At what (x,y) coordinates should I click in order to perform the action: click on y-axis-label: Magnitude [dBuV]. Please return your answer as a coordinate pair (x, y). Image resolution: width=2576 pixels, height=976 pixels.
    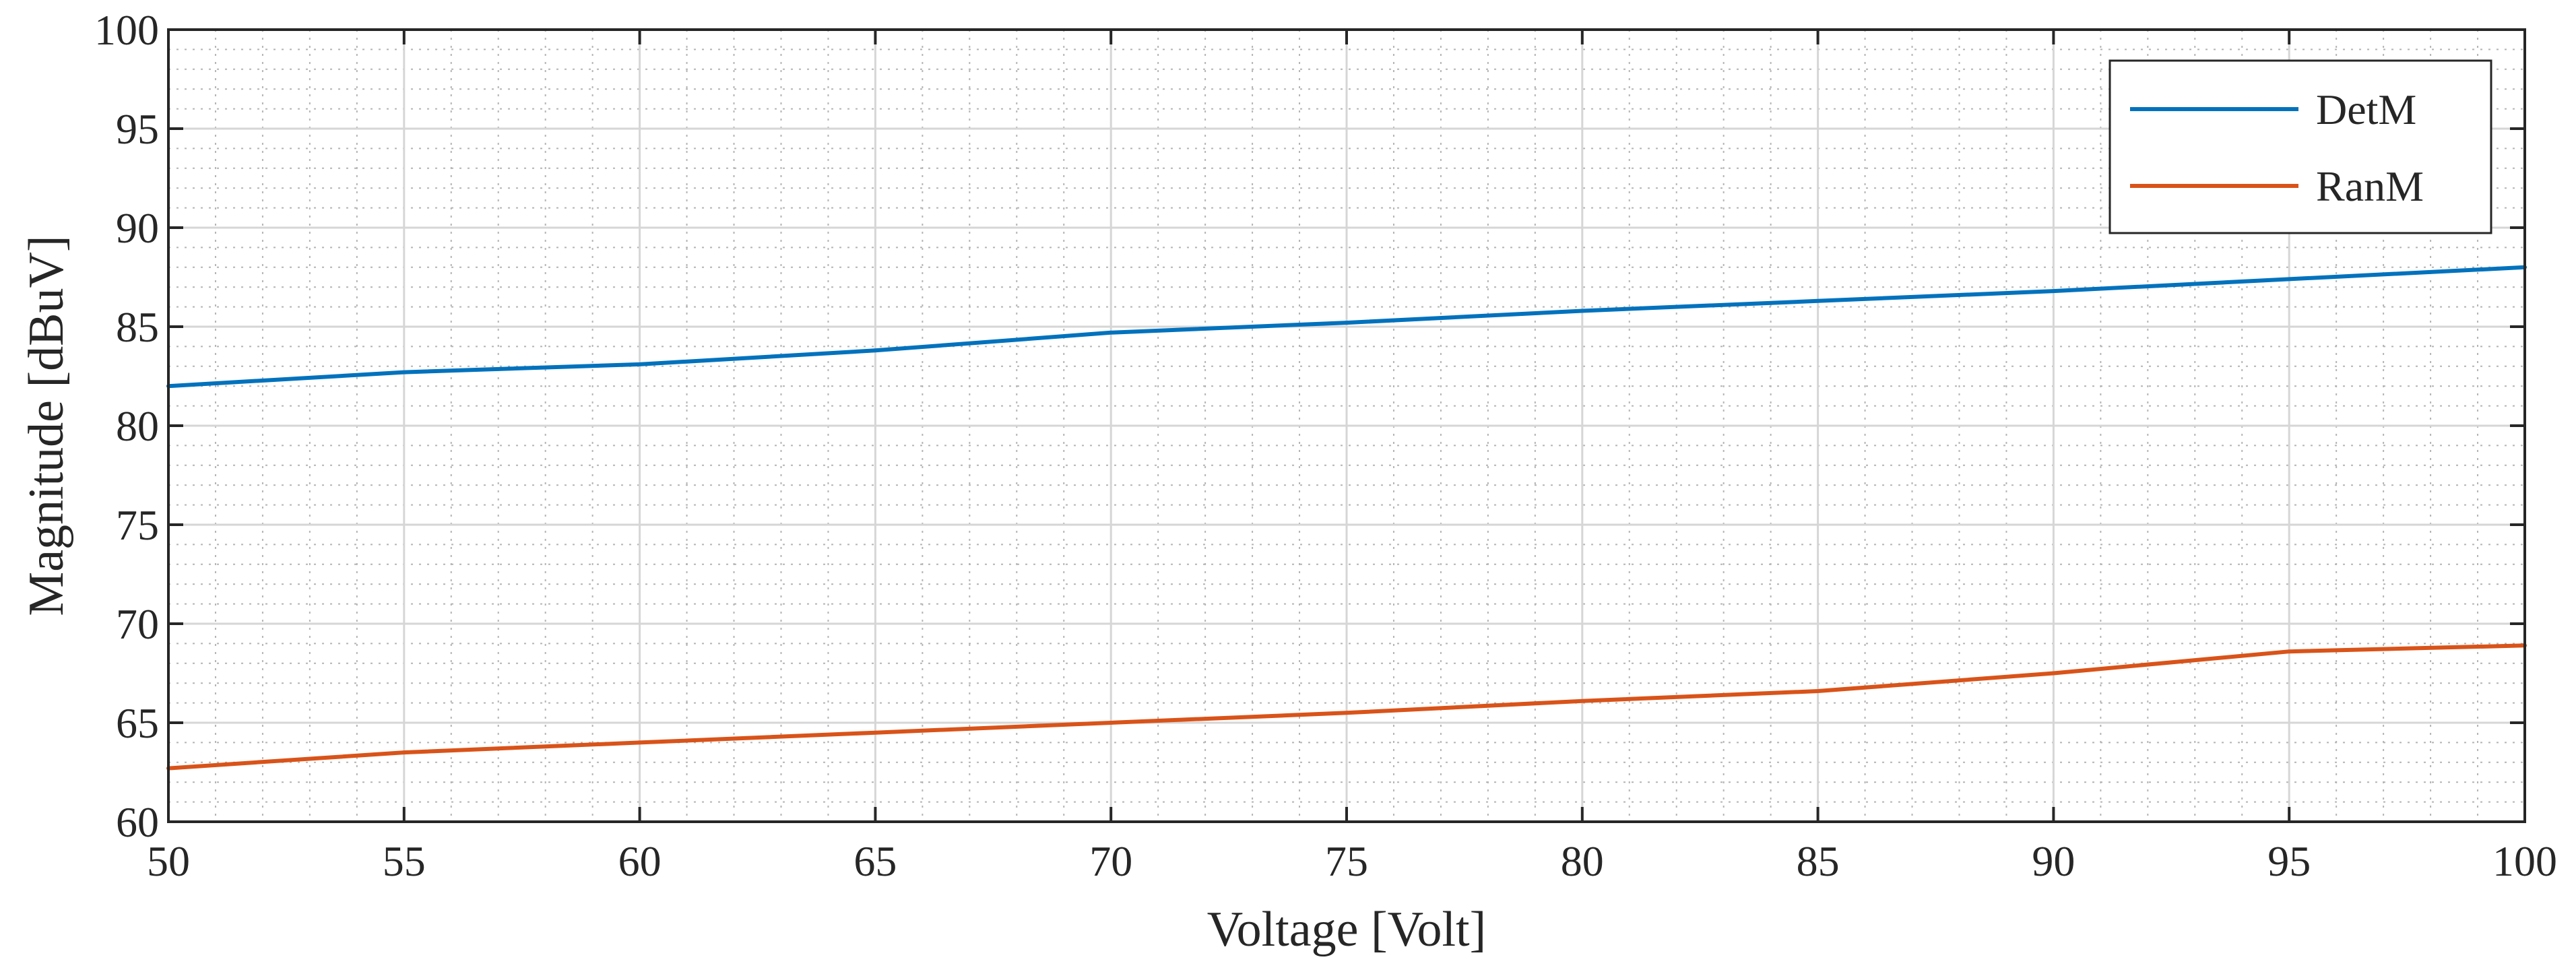
    Looking at the image, I should click on (46, 425).